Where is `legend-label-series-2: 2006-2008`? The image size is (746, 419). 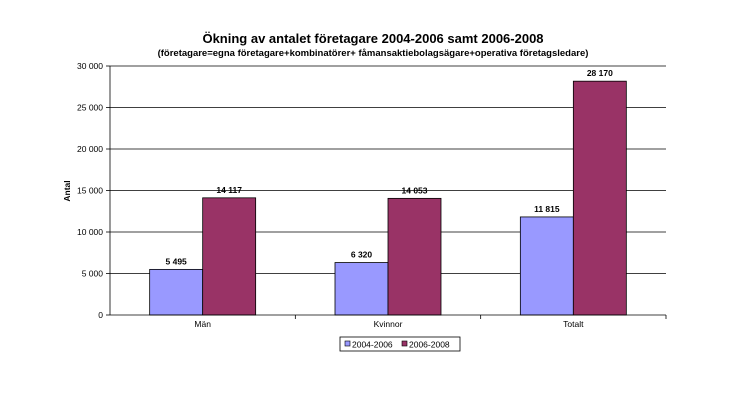 legend-label-series-2: 2006-2008 is located at coordinates (429, 345).